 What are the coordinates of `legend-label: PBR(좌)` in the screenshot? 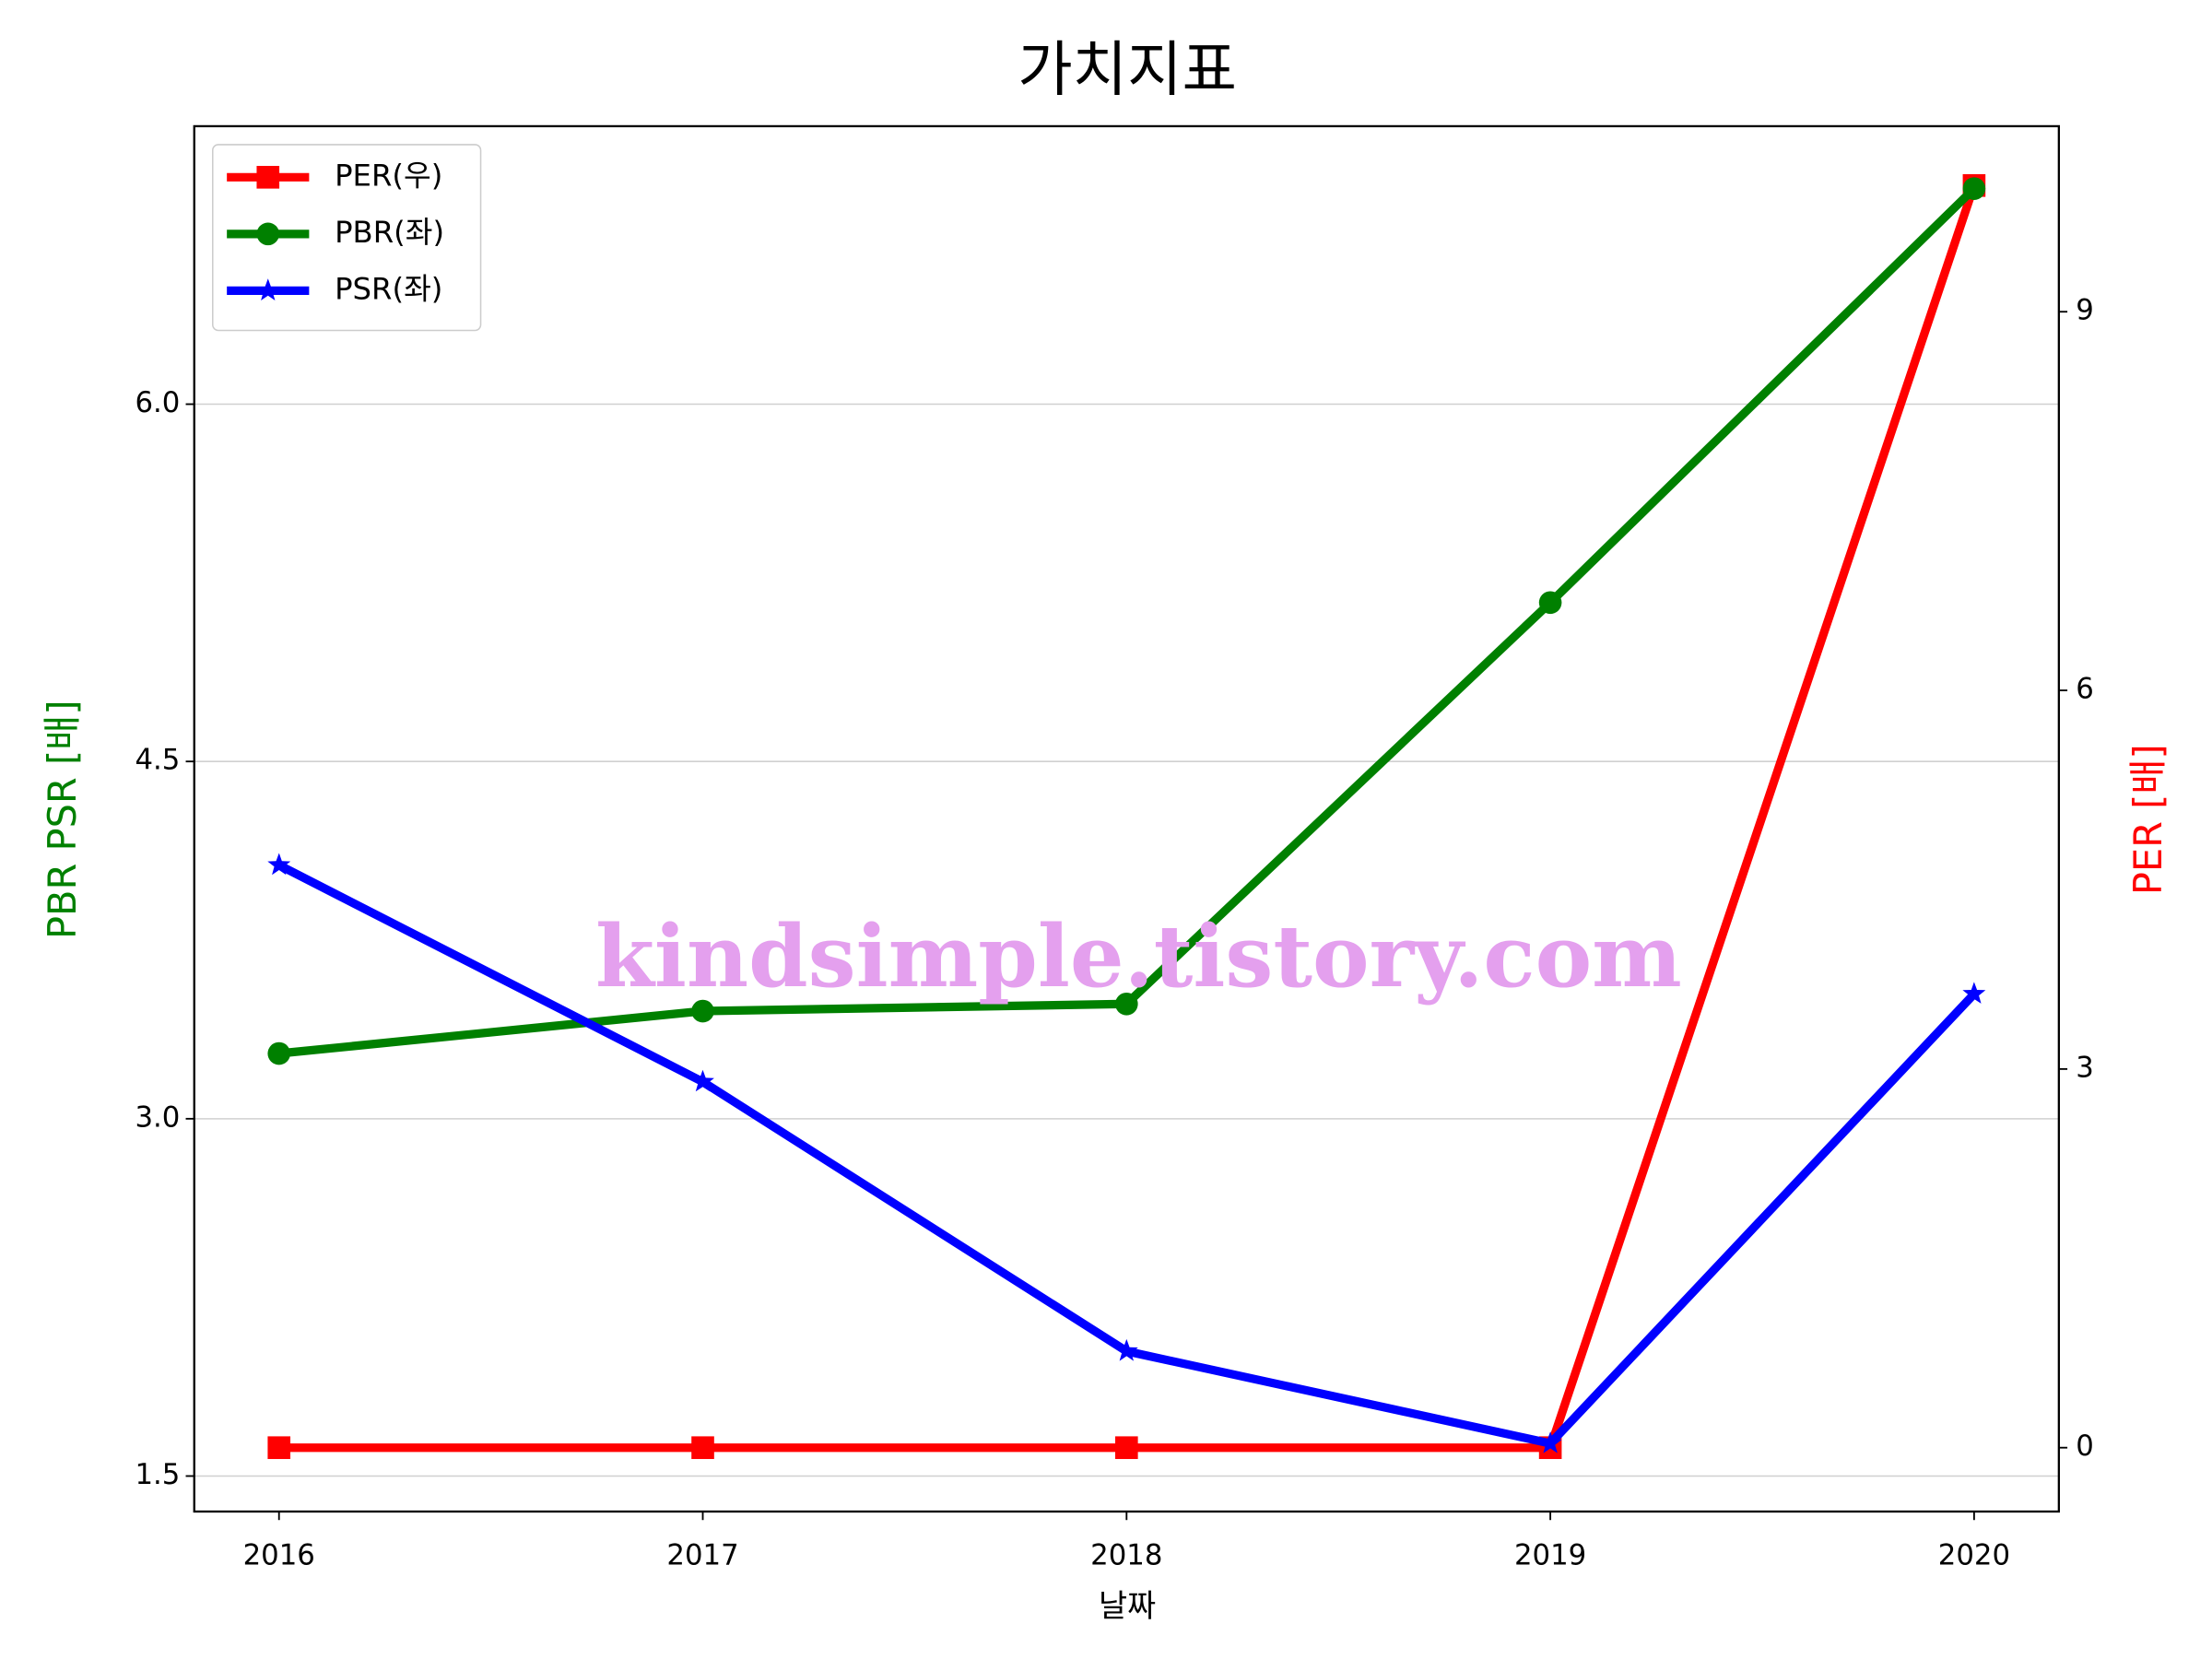 It's located at (389, 232).